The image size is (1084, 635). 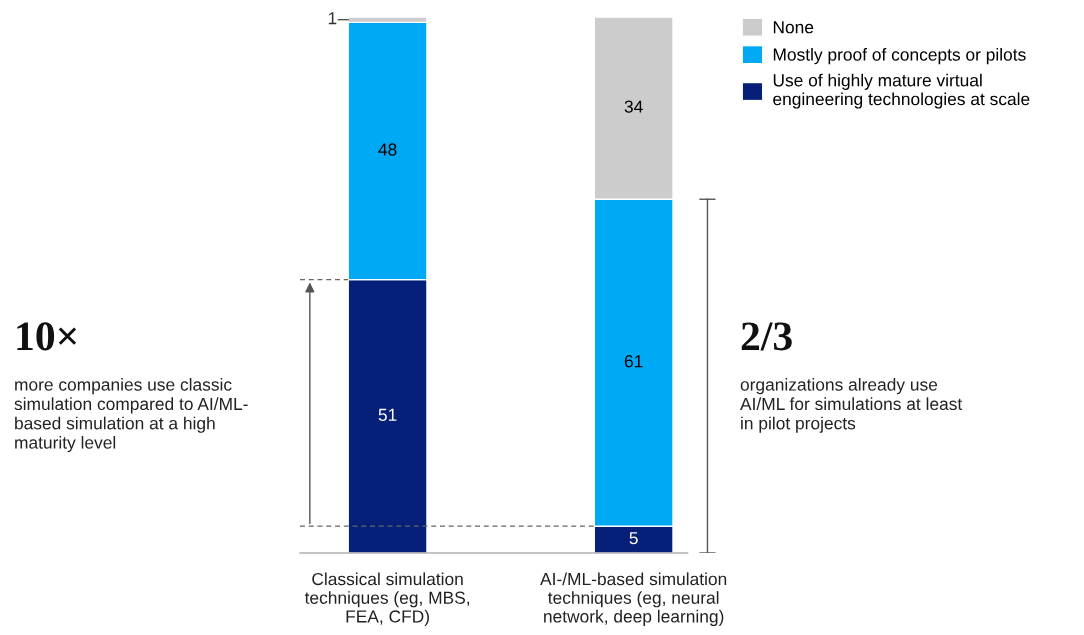 I want to click on data-label: 34, so click(x=633, y=106).